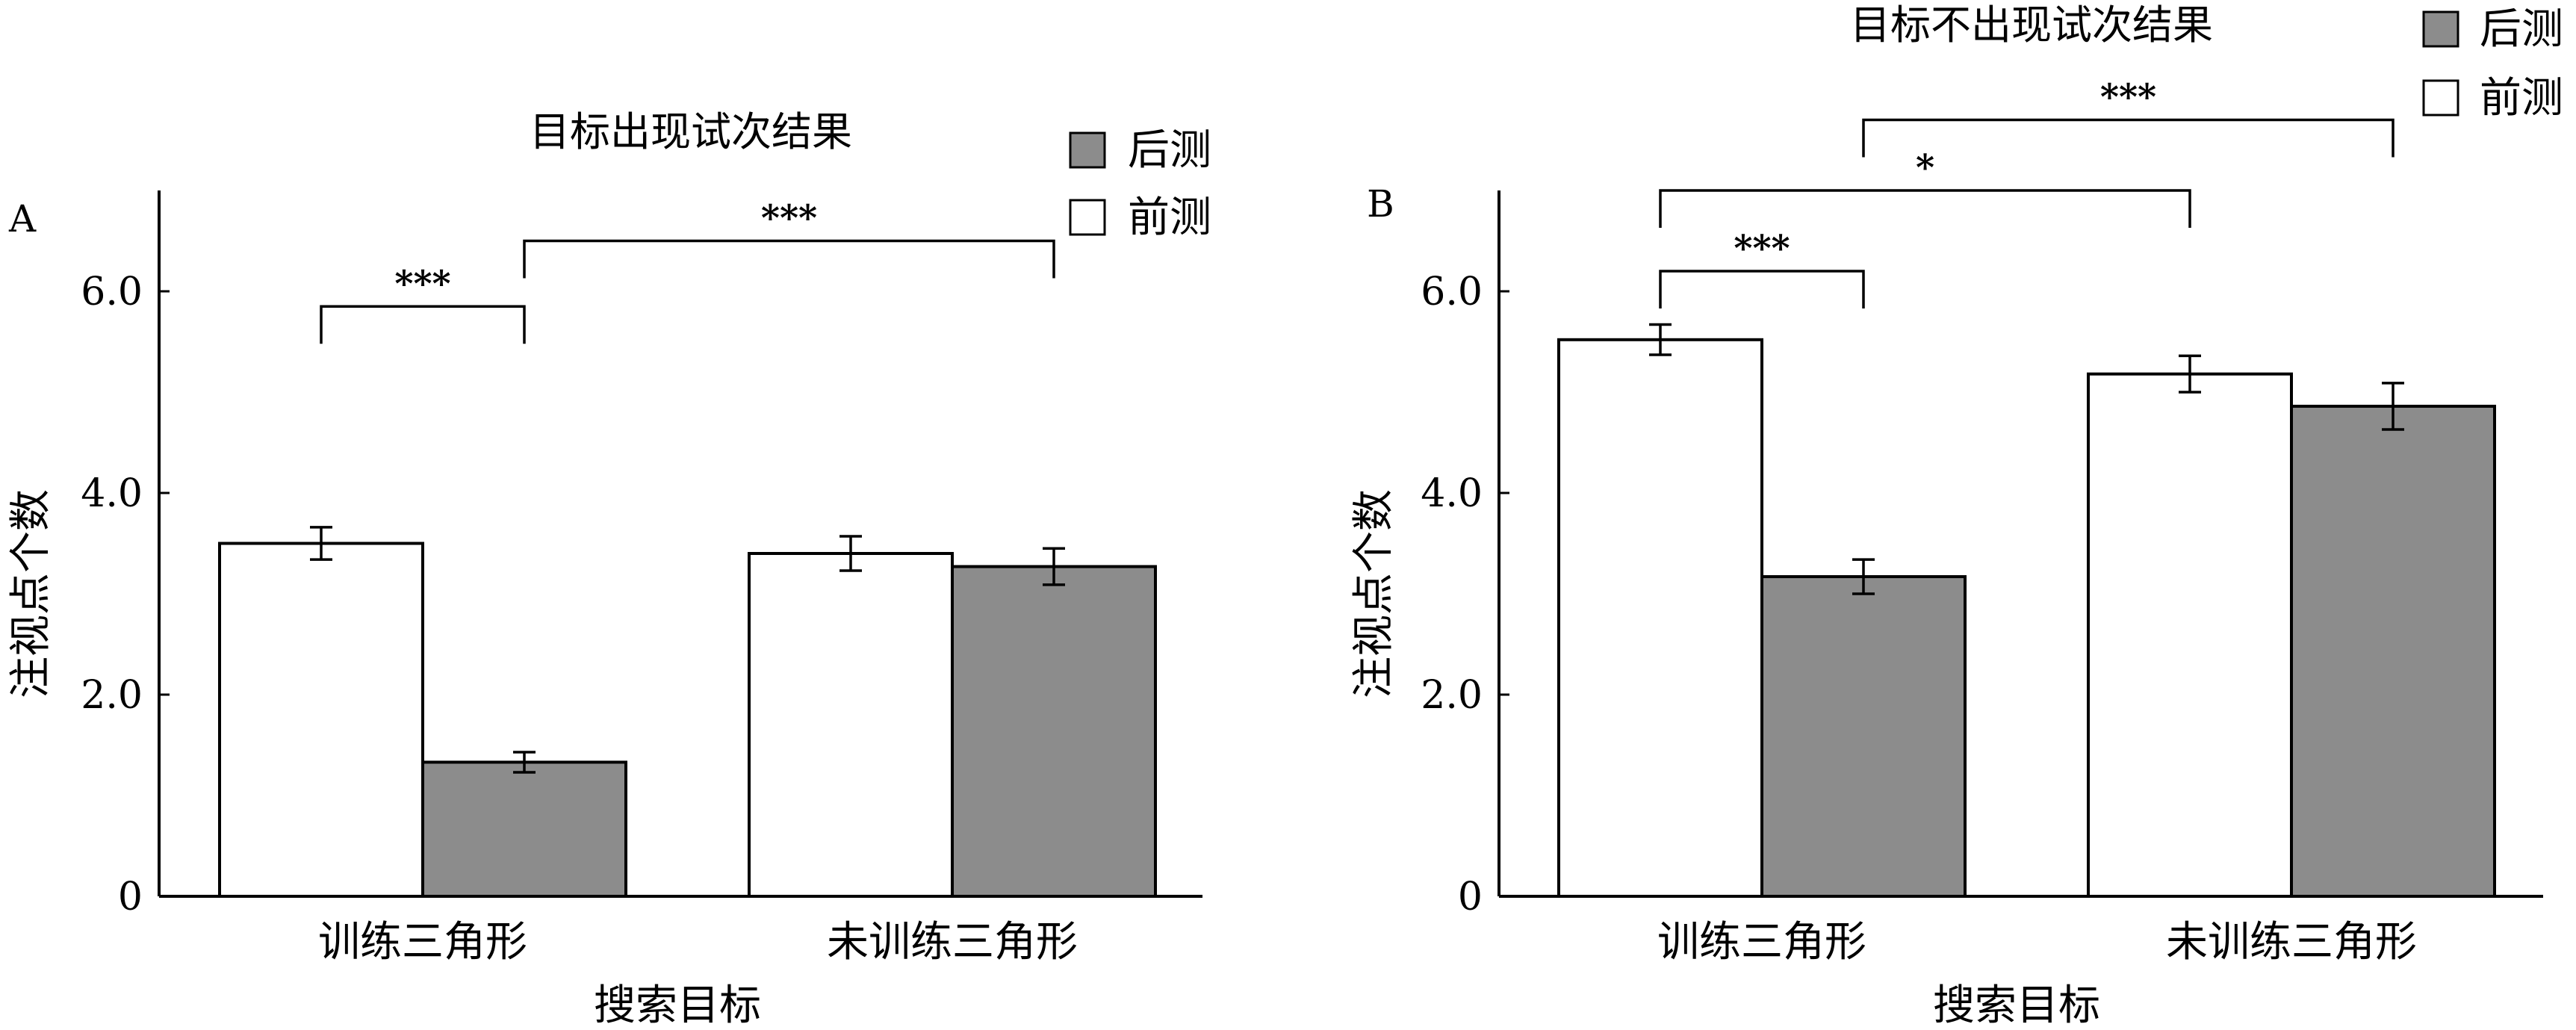 Image resolution: width=2576 pixels, height=1030 pixels. Describe the element at coordinates (1374, 593) in the screenshot. I see `panel-1-y-axis-label: 注视点个数` at that location.